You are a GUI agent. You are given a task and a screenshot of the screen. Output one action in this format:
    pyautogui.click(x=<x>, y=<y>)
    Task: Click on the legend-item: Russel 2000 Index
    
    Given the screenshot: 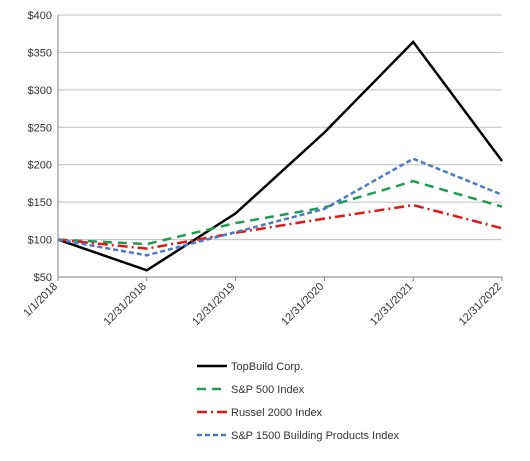 What is the action you would take?
    pyautogui.click(x=260, y=413)
    